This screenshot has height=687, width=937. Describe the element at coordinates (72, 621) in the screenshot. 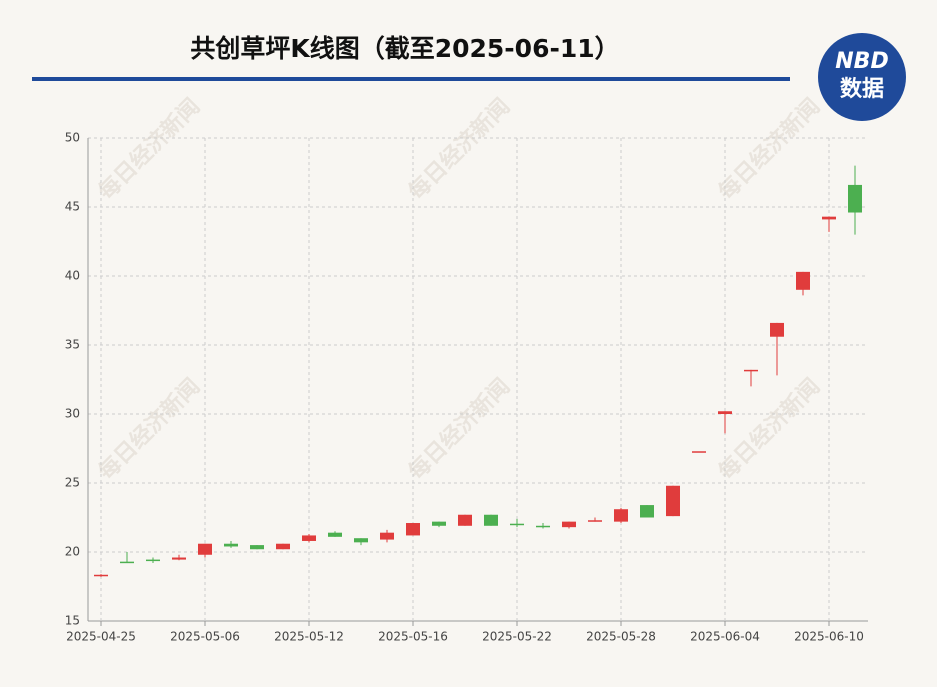

I see `y-tick-label: 15` at that location.